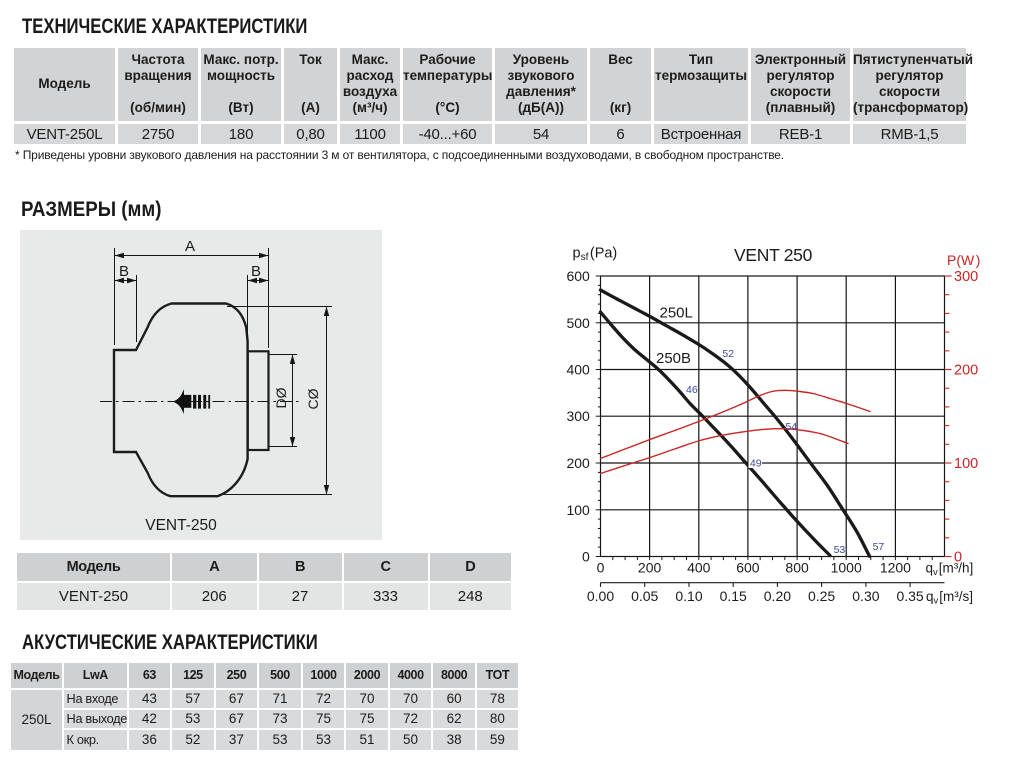 This screenshot has width=1026, height=782. What do you see at coordinates (963, 260) in the screenshot?
I see `svg-text: P(W)` at bounding box center [963, 260].